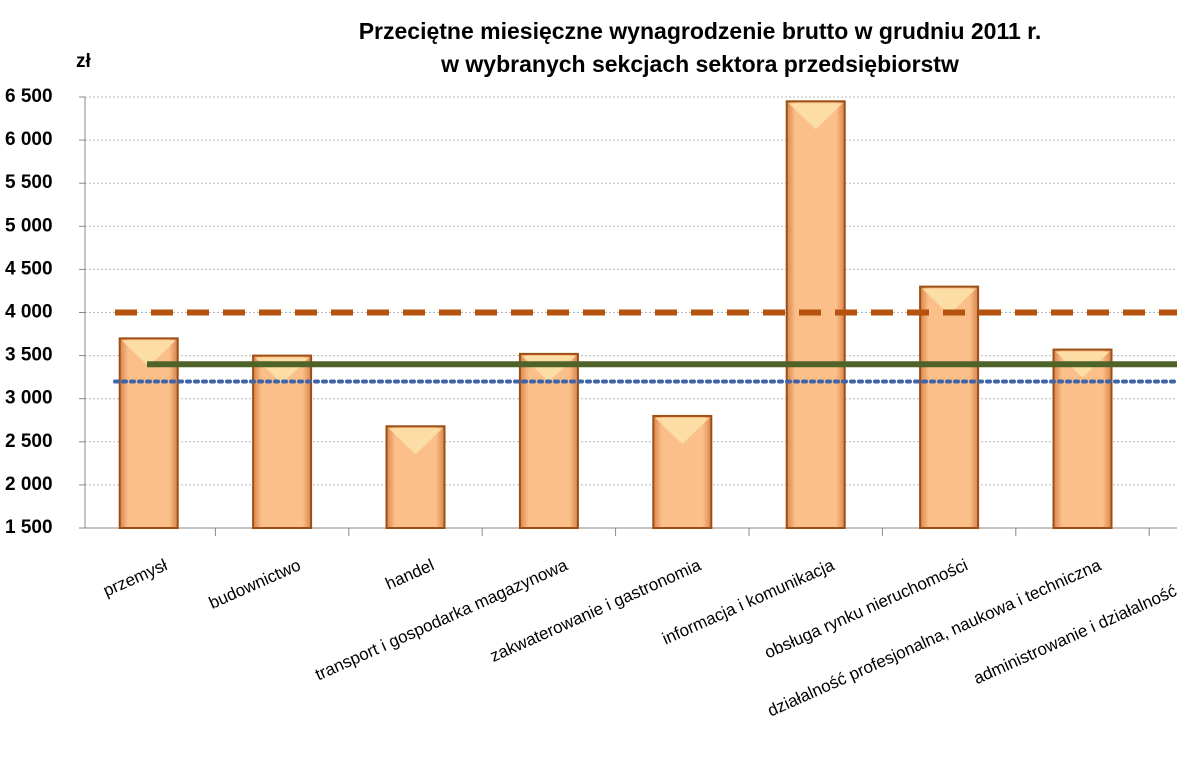  What do you see at coordinates (255, 583) in the screenshot?
I see `x-tick-label: budownictwo` at bounding box center [255, 583].